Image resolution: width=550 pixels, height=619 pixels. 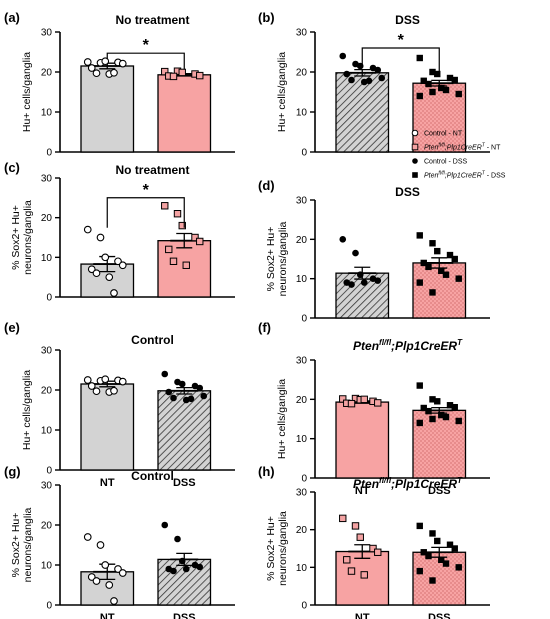 I want to click on legend-item: Control - DSS, so click(x=440, y=162).